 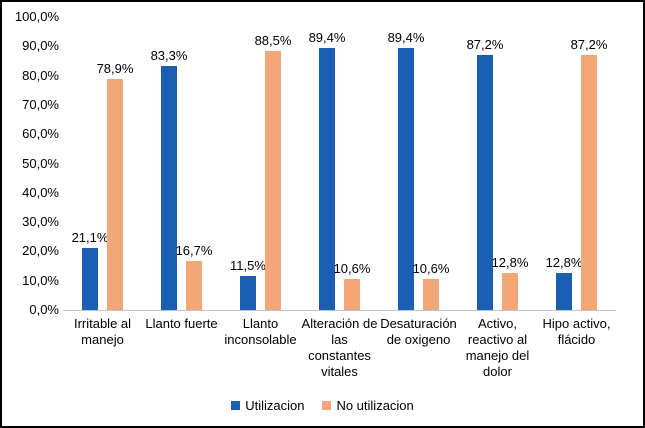 What do you see at coordinates (418, 331) in the screenshot?
I see `category-label-desaturaci-n-de-oxigeno: Desaturación de oxigeno` at bounding box center [418, 331].